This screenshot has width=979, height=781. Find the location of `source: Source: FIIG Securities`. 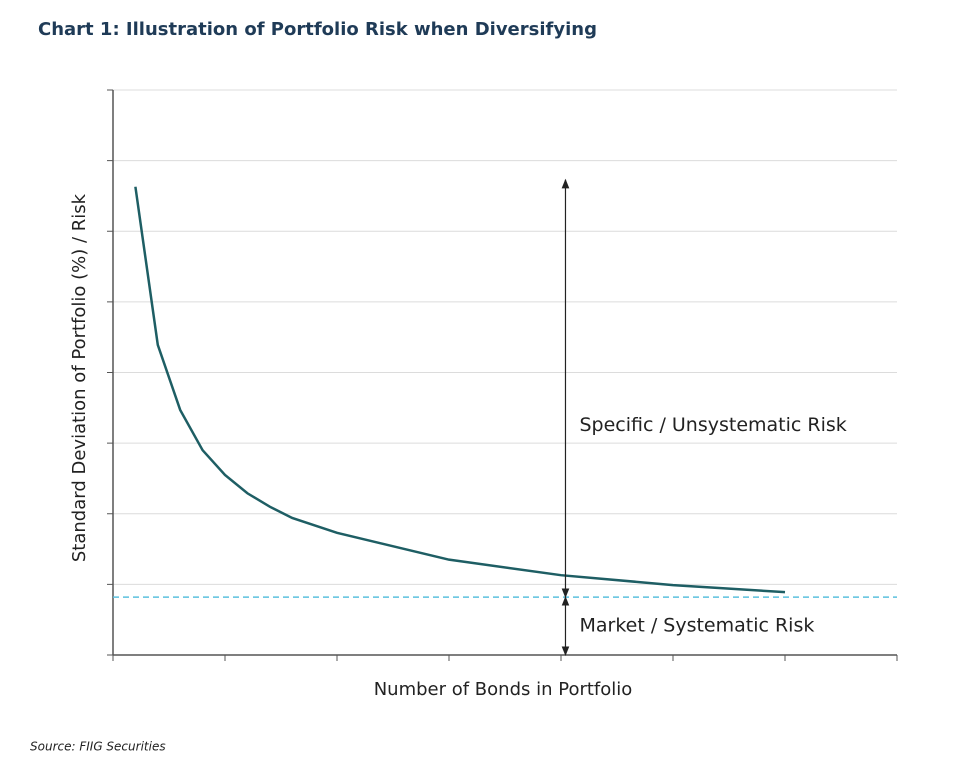

source: Source: FIIG Securities is located at coordinates (98, 747).